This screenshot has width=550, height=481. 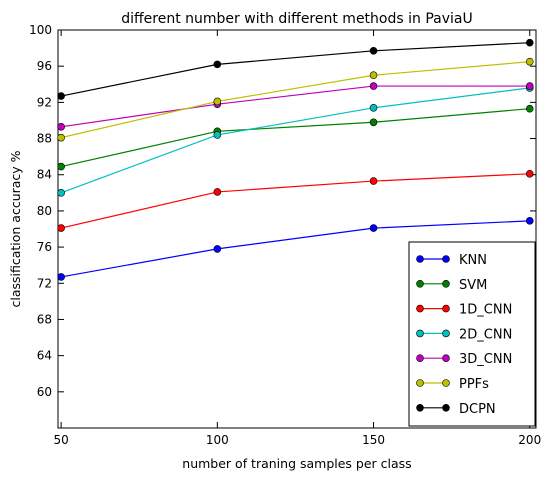 What do you see at coordinates (15, 228) in the screenshot?
I see `y-axis-label: classification accuracy %` at bounding box center [15, 228].